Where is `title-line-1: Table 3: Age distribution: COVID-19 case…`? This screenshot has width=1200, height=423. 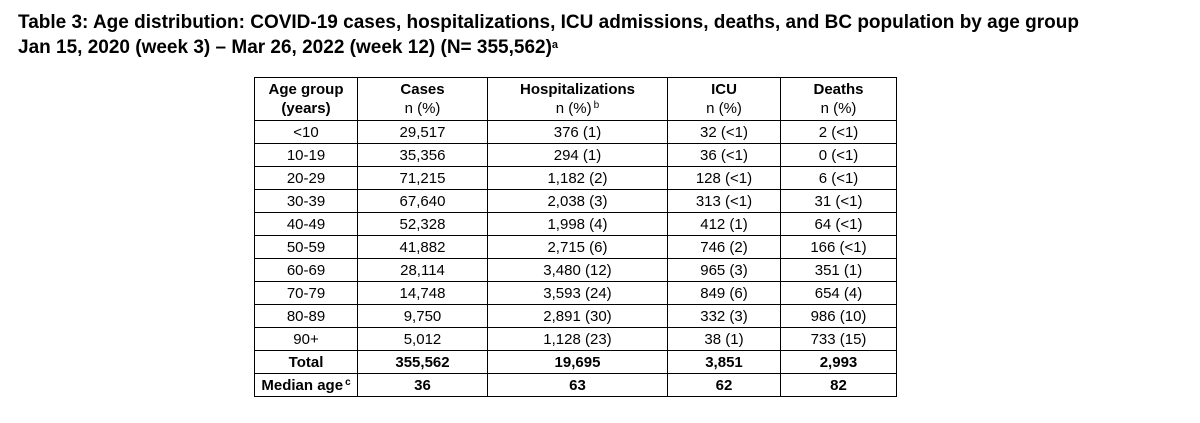
title-line-1: Table 3: Age distribution: COVID-19 case… is located at coordinates (548, 22).